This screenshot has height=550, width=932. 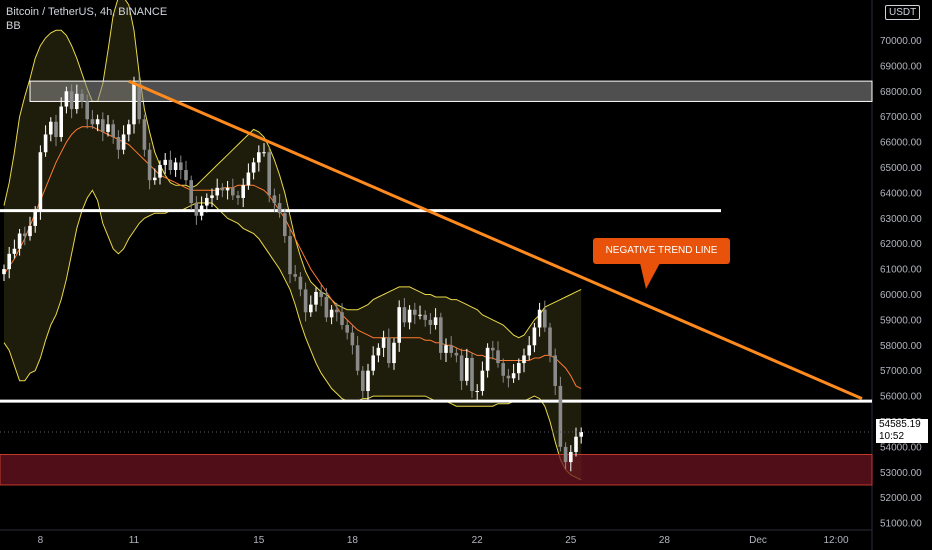 I want to click on price-axis-tick-label: 62000.00, so click(x=901, y=244).